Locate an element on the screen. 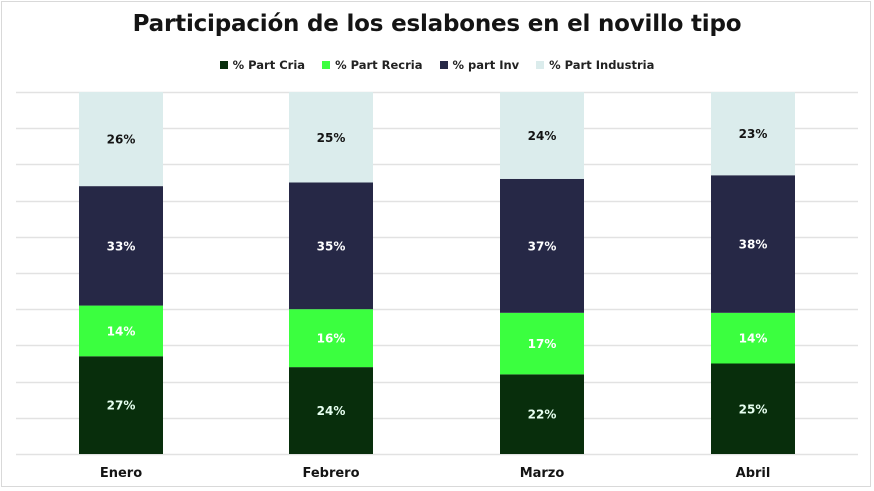  bar-marzo-part-cria is located at coordinates (542, 414).